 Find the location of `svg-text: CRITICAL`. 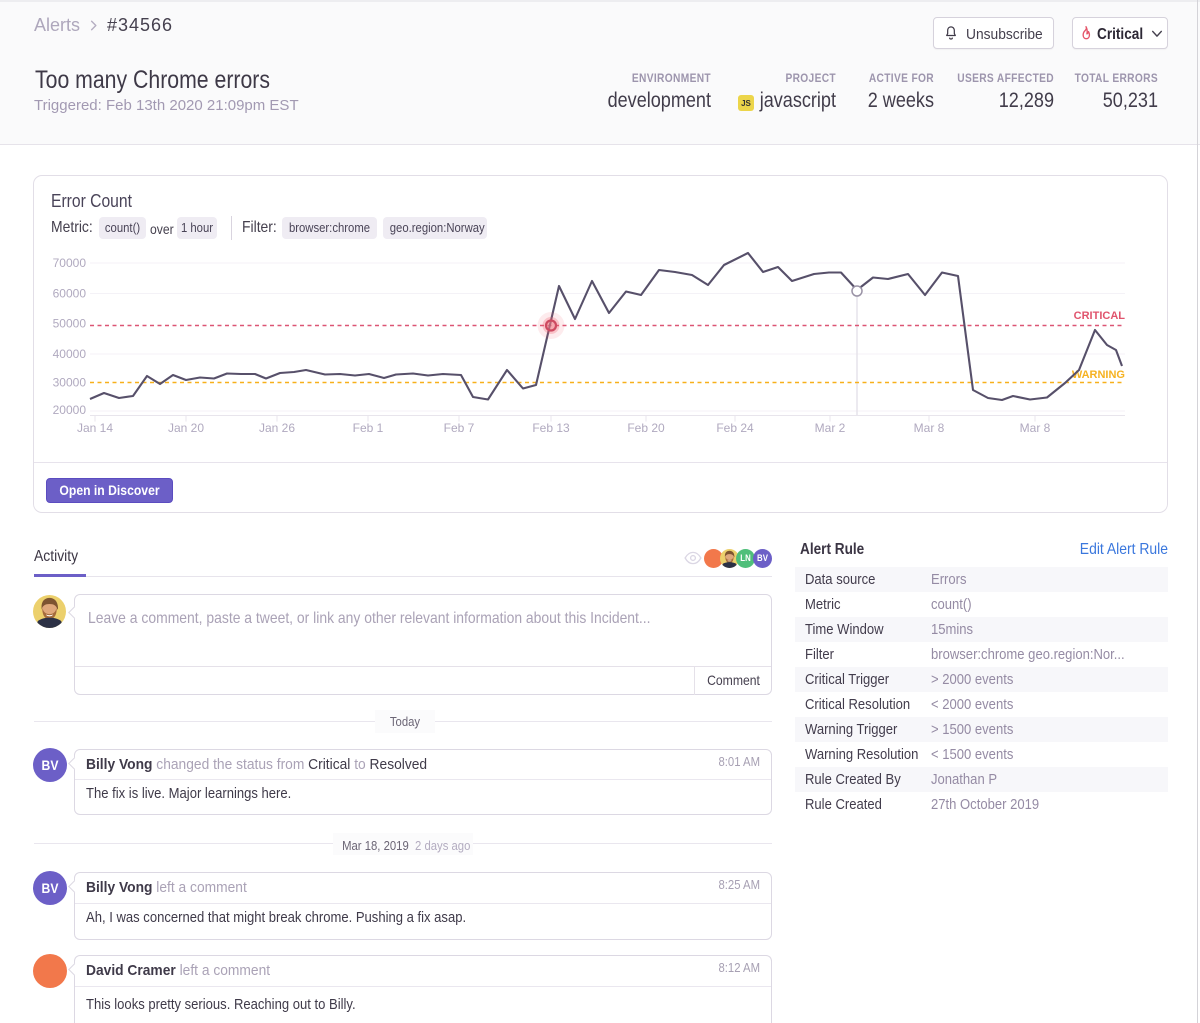

svg-text: CRITICAL is located at coordinates (1100, 316).